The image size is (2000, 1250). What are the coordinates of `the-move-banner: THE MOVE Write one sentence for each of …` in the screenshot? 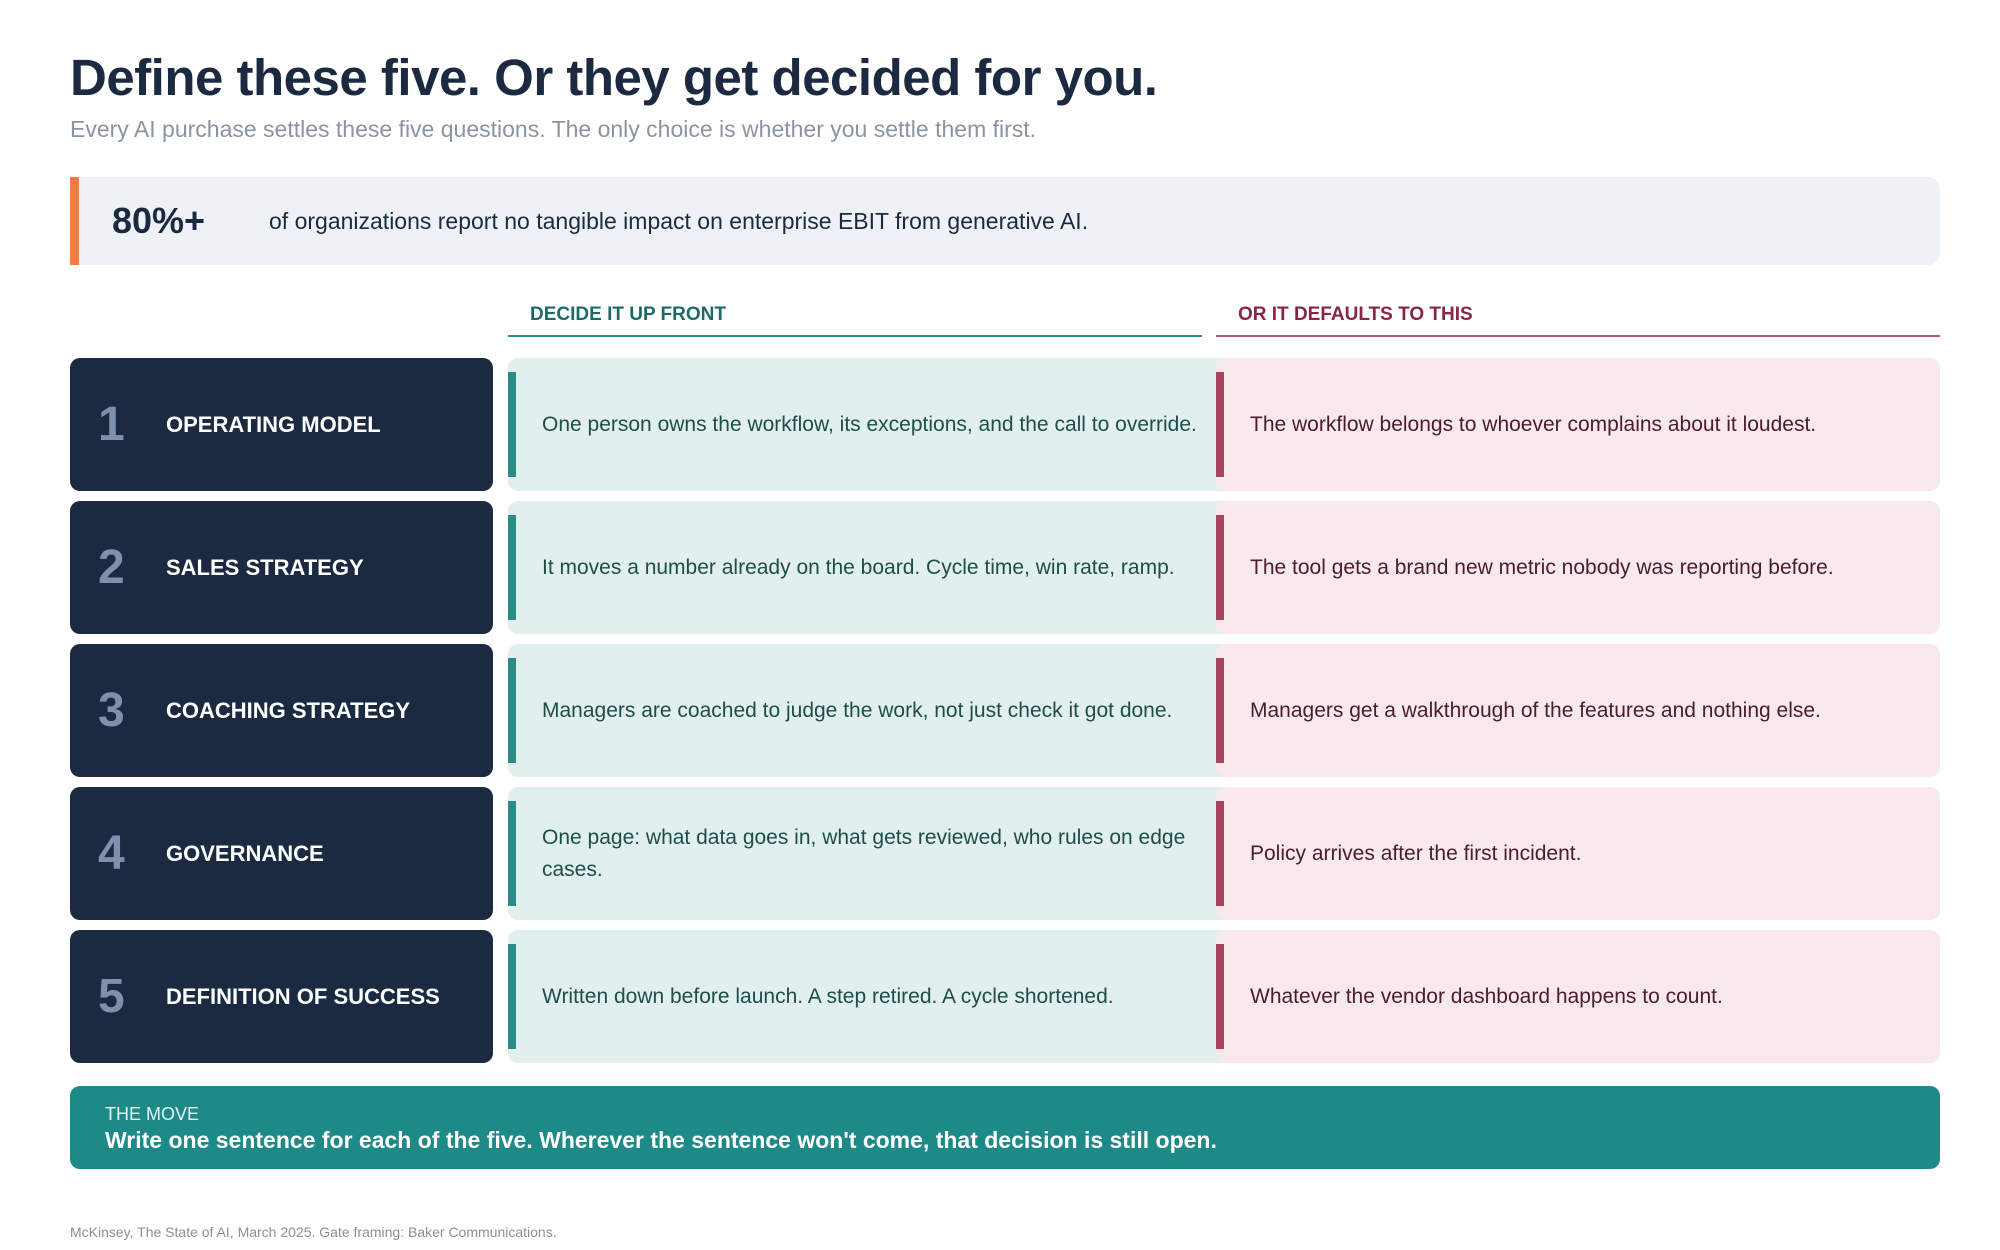 It's located at (1005, 1127).